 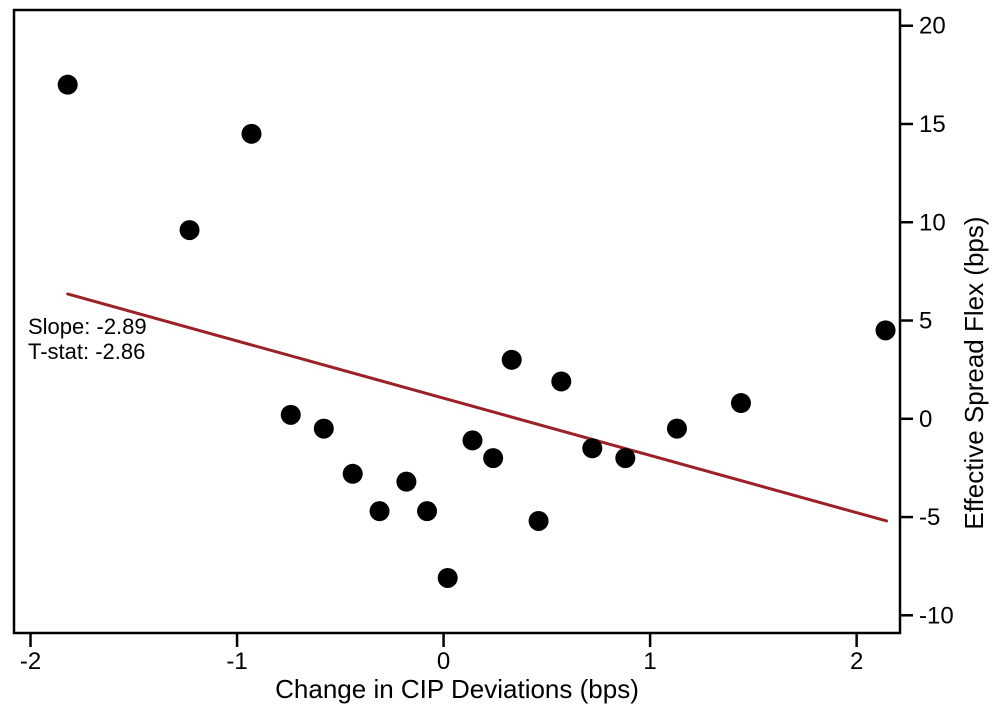 What do you see at coordinates (86, 351) in the screenshot?
I see `annotation-tstat: T-stat: -2.86` at bounding box center [86, 351].